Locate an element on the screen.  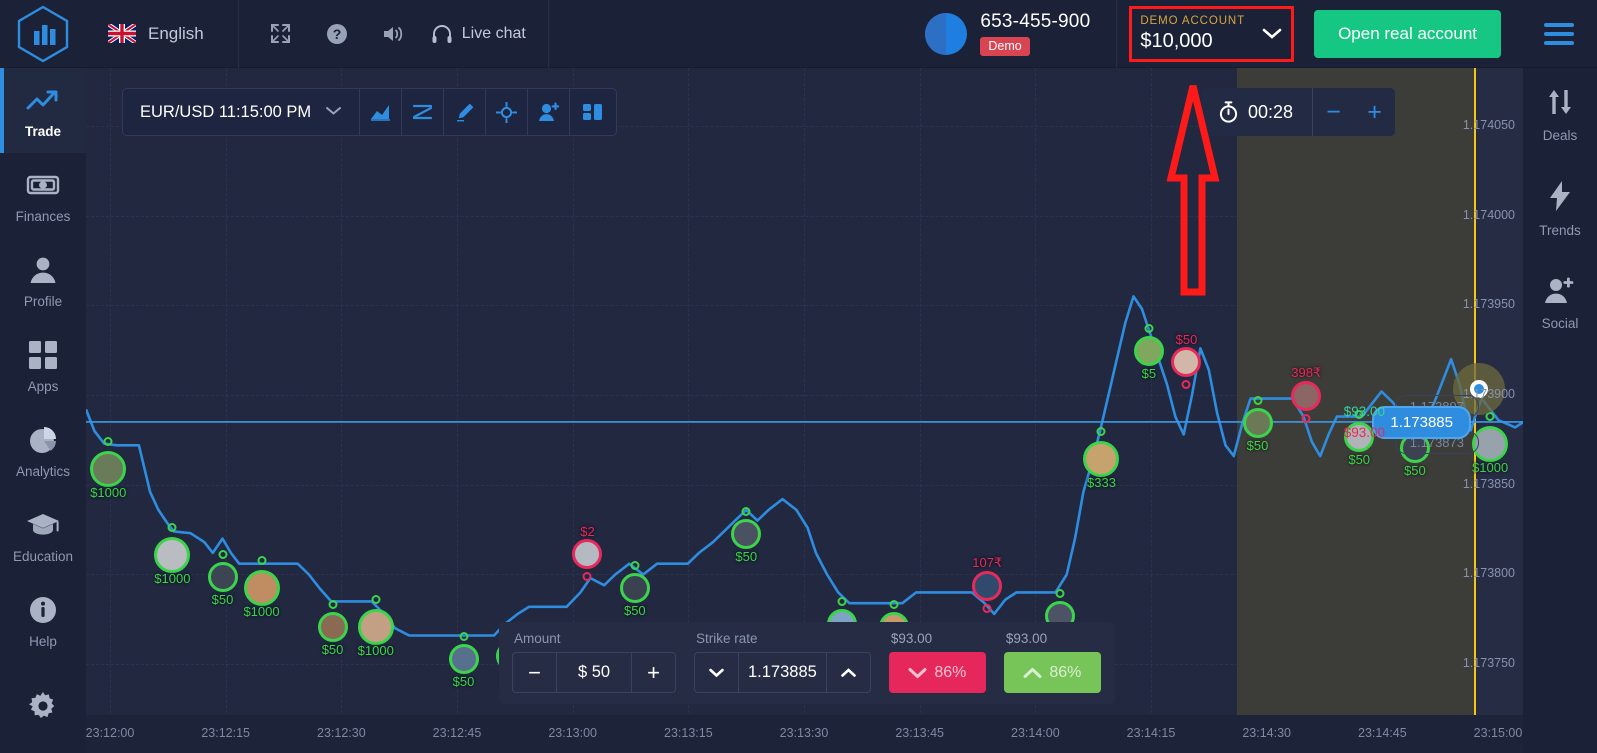
indicators-button is located at coordinates (422, 112).